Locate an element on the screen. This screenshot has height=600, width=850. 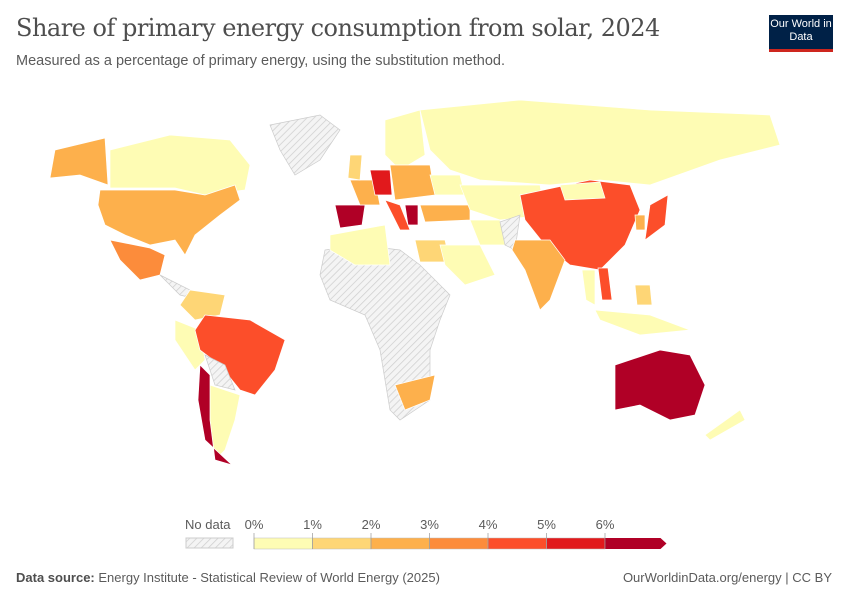
country-south-africa is located at coordinates (415, 392).